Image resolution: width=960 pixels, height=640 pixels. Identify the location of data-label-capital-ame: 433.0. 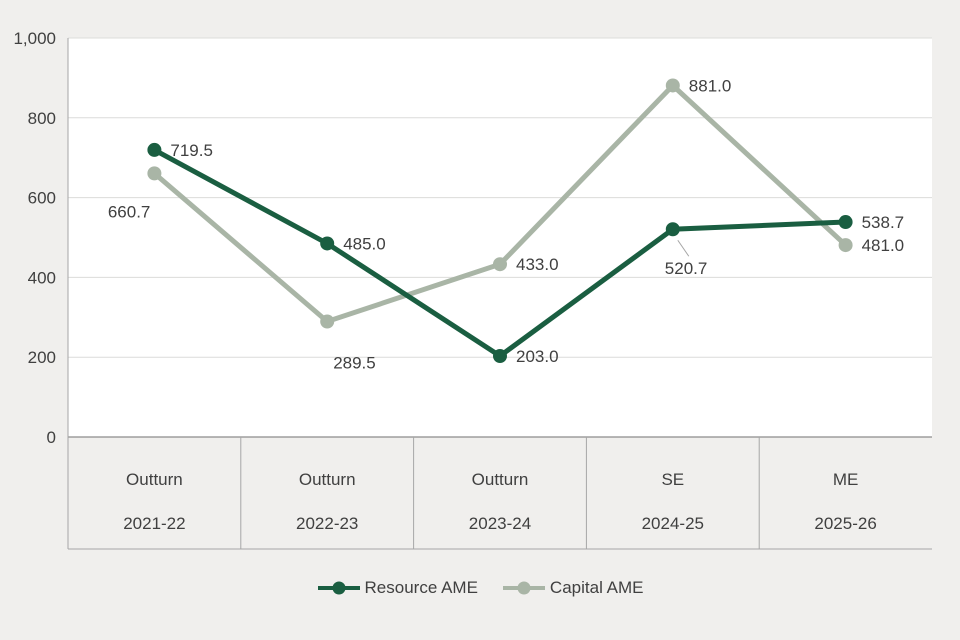
(537, 264).